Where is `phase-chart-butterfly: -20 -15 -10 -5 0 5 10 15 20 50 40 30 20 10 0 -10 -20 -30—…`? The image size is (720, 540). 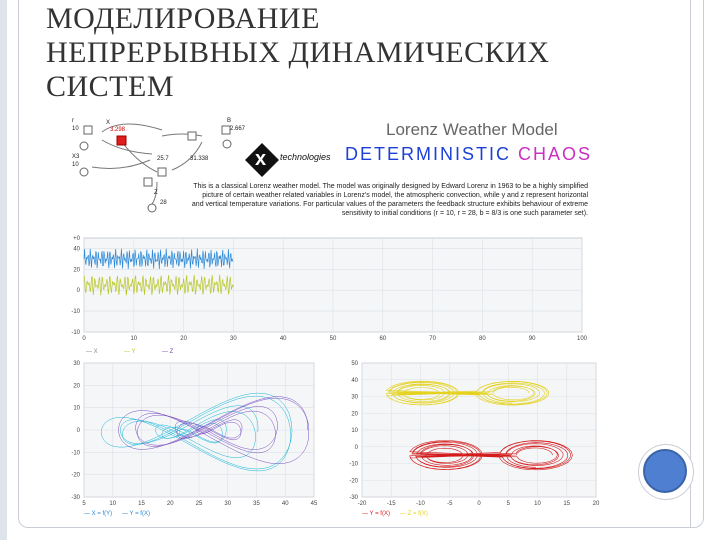
phase-chart-butterfly: -20 -15 -10 -5 0 5 10 15 20 50 40 30 20 10 0 -10 -20 -30—… is located at coordinates (470, 438).